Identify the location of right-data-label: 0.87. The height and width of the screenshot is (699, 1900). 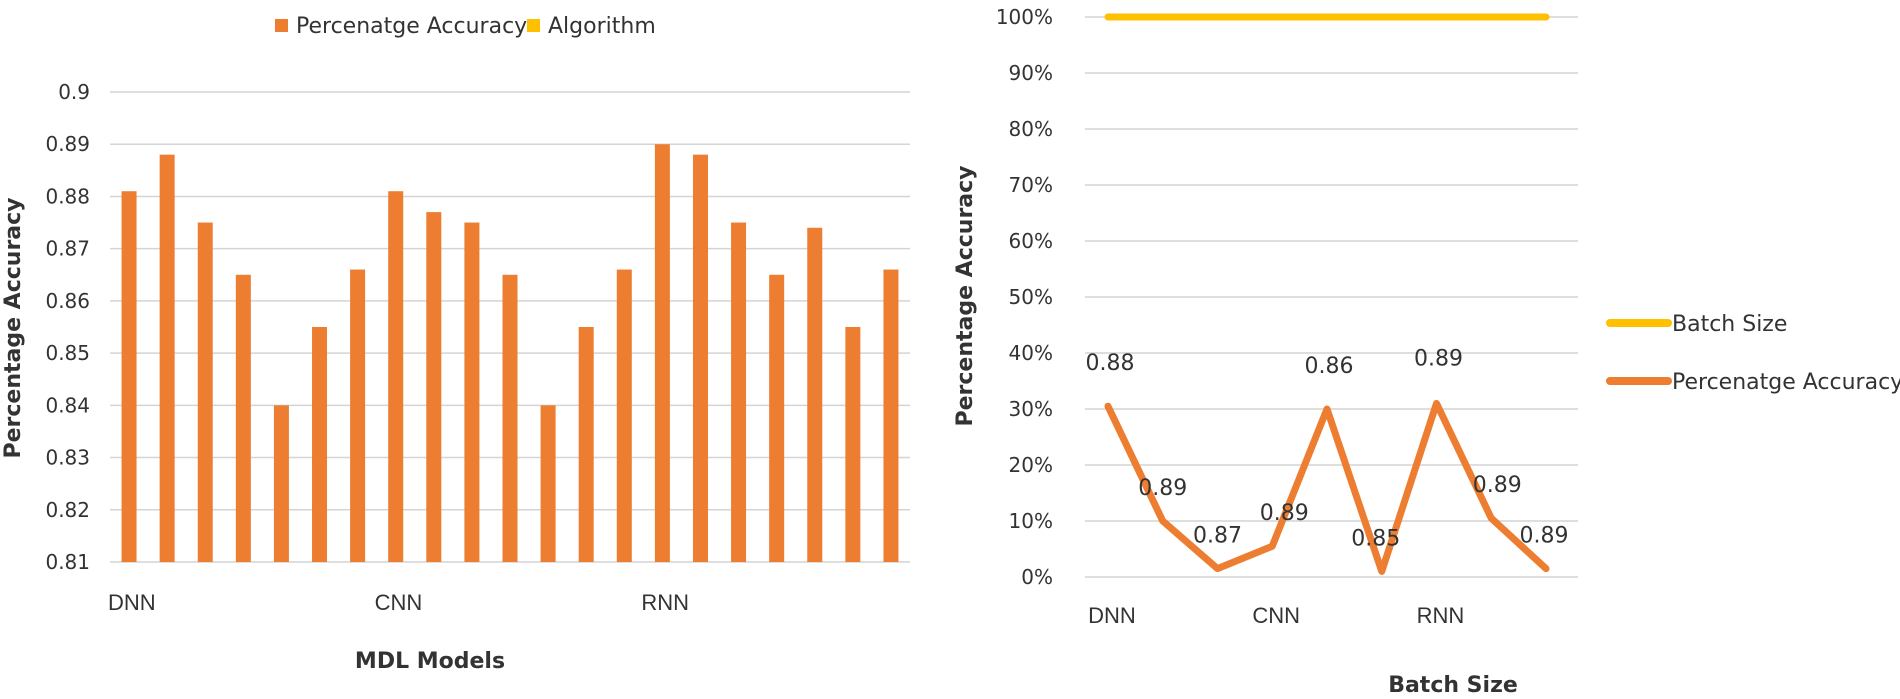
(1217, 536).